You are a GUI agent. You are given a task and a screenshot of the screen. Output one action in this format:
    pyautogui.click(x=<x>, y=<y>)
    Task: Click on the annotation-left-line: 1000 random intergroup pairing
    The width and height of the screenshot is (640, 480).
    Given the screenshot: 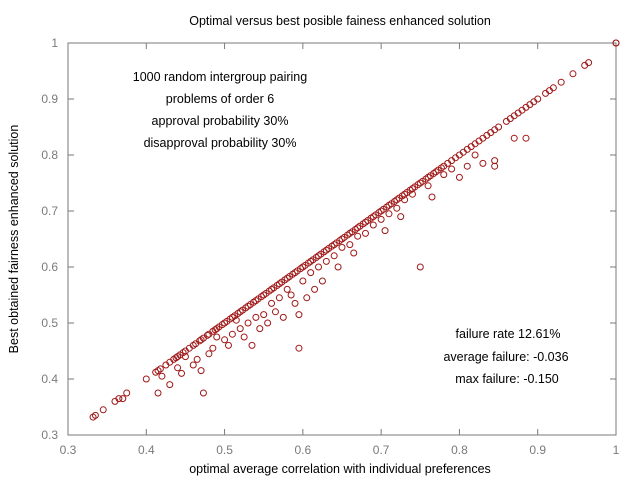 What is the action you would take?
    pyautogui.click(x=220, y=77)
    